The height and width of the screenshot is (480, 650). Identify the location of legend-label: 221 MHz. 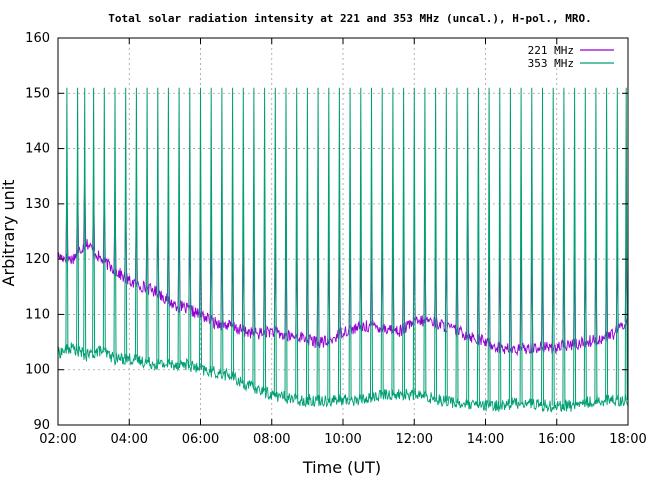
(551, 50).